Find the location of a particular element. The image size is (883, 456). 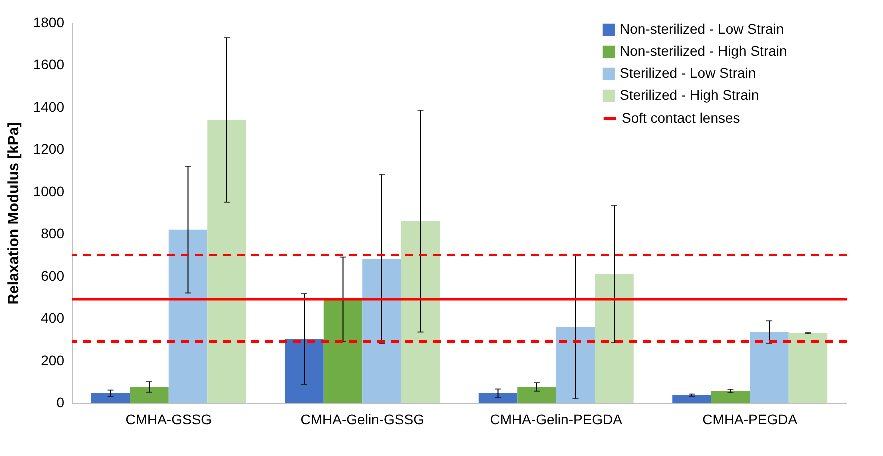

legend-label: Sterilized - Low Strain is located at coordinates (688, 73).